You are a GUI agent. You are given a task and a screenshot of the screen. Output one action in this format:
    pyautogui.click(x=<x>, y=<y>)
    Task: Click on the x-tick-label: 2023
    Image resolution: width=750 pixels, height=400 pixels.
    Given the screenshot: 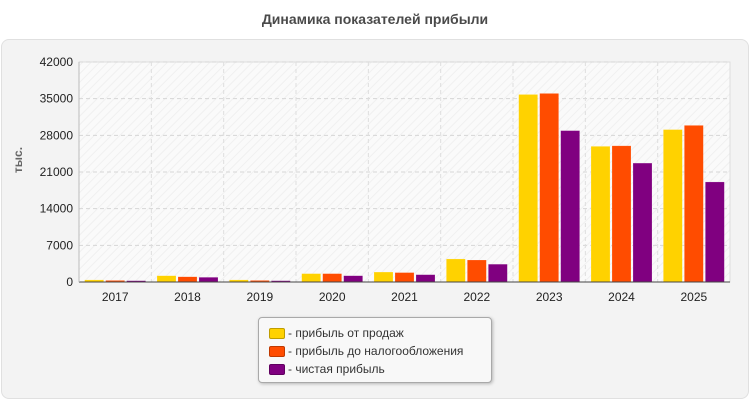 What is the action you would take?
    pyautogui.click(x=549, y=297)
    